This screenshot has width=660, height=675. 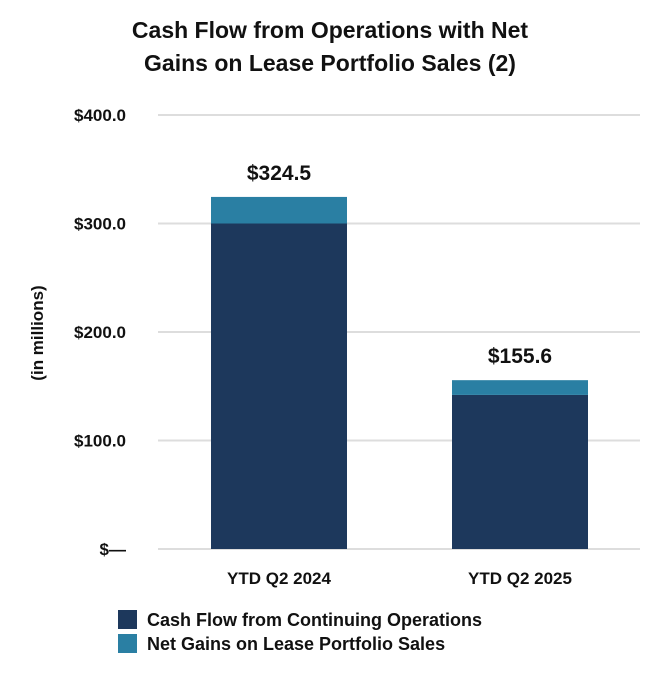 What do you see at coordinates (37, 332) in the screenshot?
I see `y-axis-label: (in millions)` at bounding box center [37, 332].